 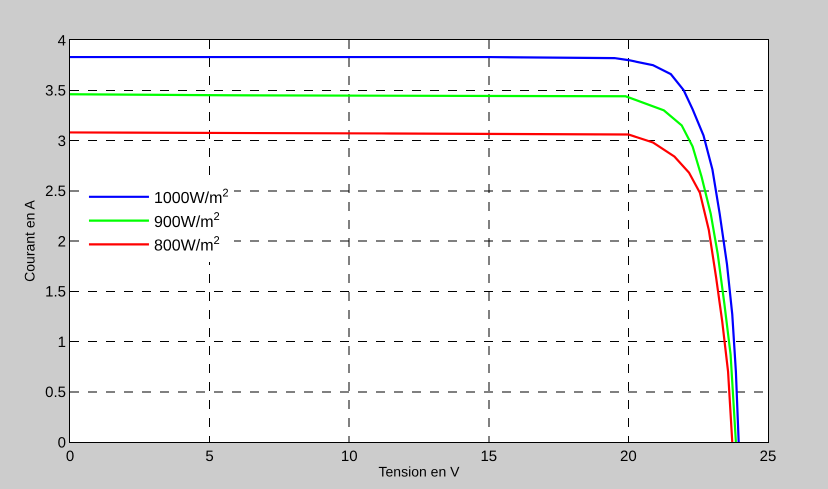 I want to click on y-tick-label: 1, so click(x=62, y=342).